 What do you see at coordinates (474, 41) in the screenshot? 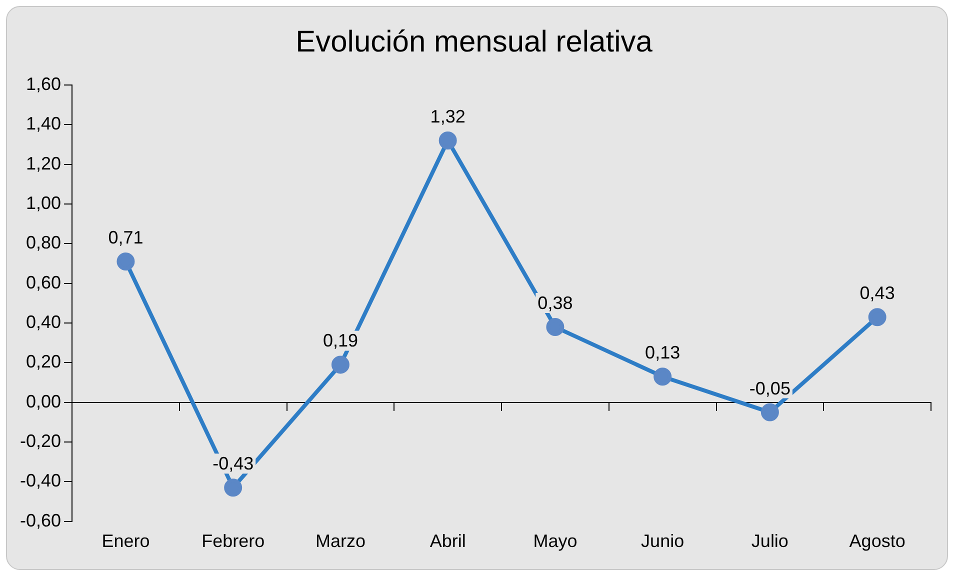
I see `chart-title: Evolución mensual relativa` at bounding box center [474, 41].